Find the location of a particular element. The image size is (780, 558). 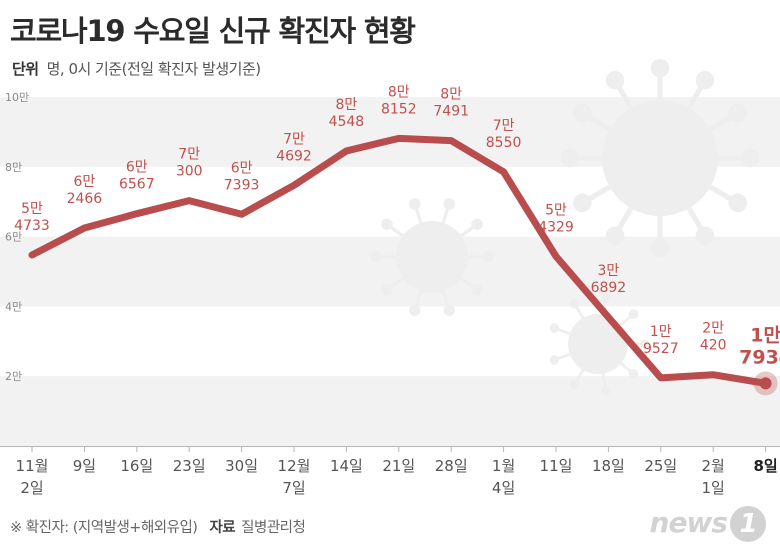

logo-text: news is located at coordinates (688, 522).